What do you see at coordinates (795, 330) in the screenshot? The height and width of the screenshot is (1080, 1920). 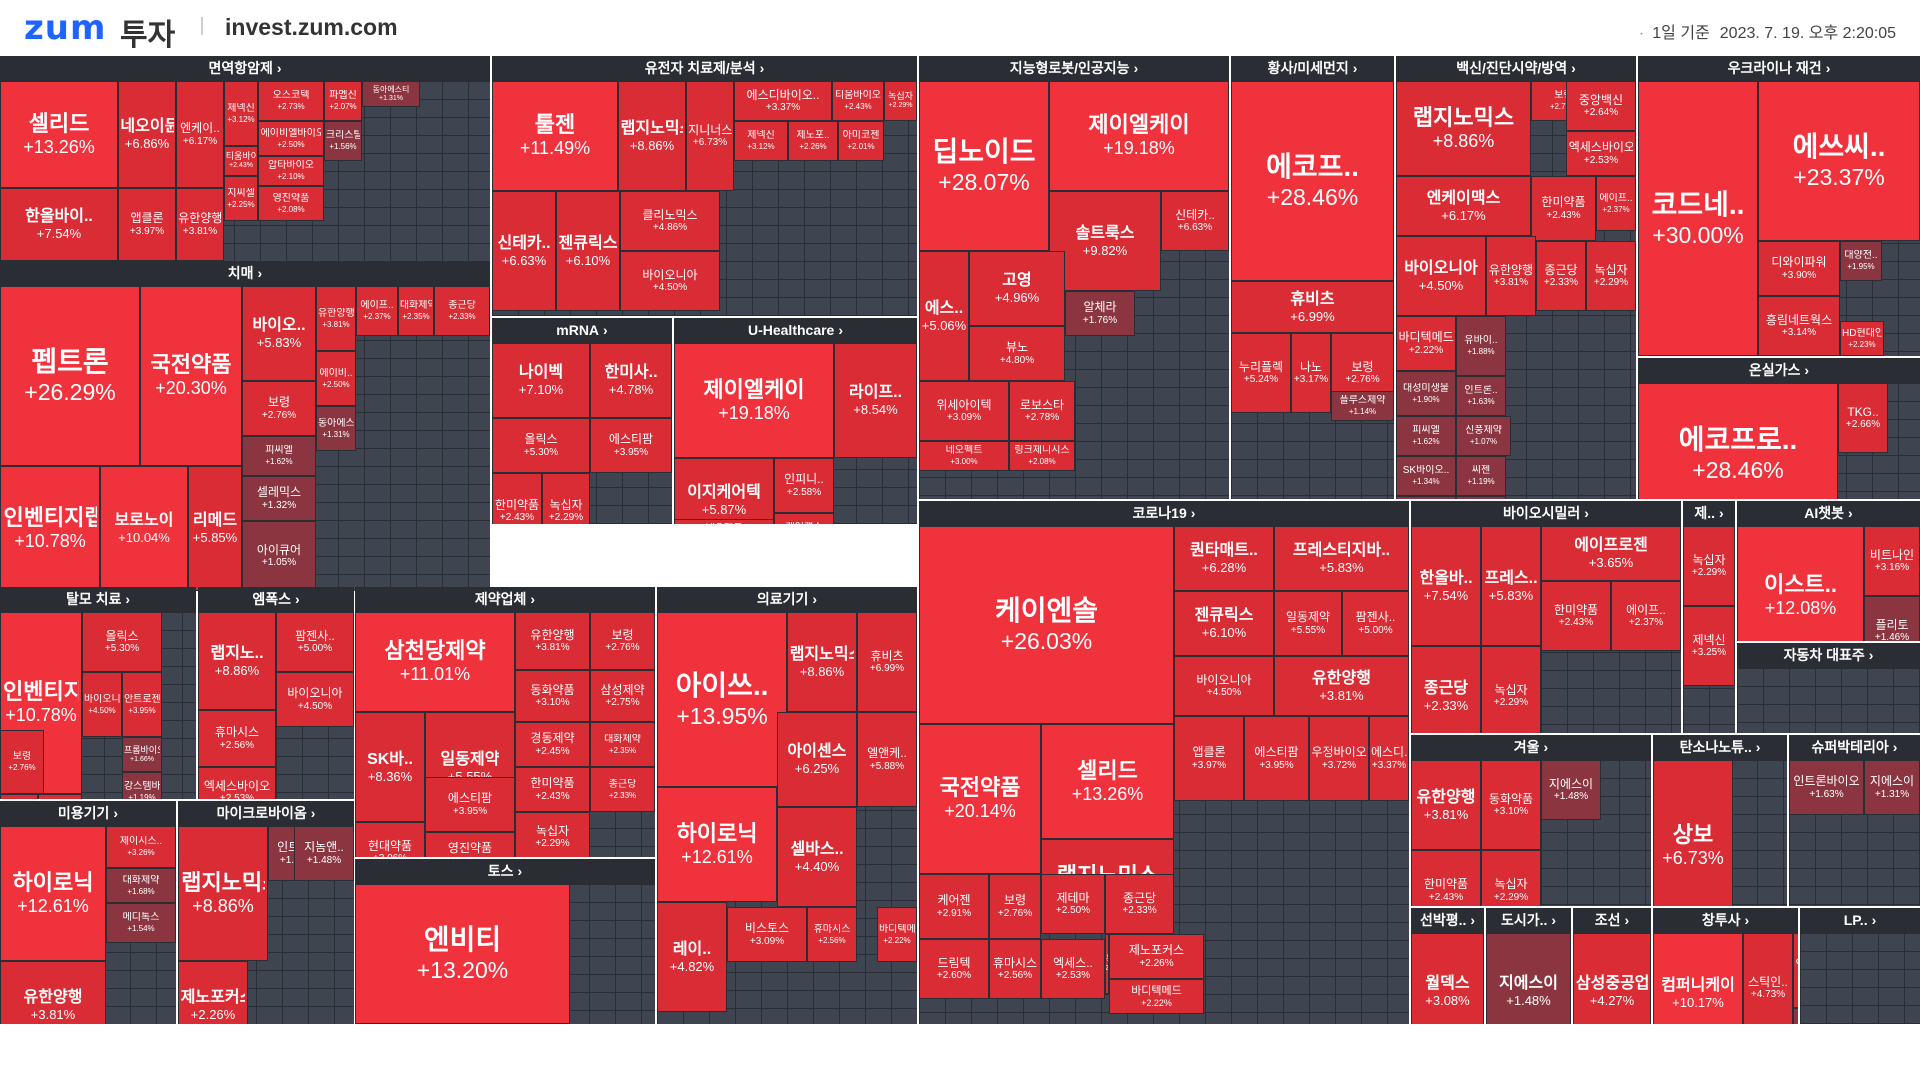 I see `sector-title: U-Healthcare ›` at bounding box center [795, 330].